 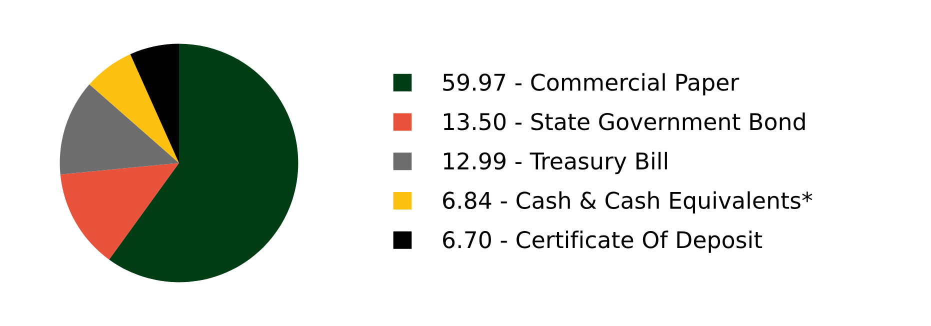 What do you see at coordinates (624, 121) in the screenshot?
I see `legend-label: 13.50 - State Government Bond` at bounding box center [624, 121].